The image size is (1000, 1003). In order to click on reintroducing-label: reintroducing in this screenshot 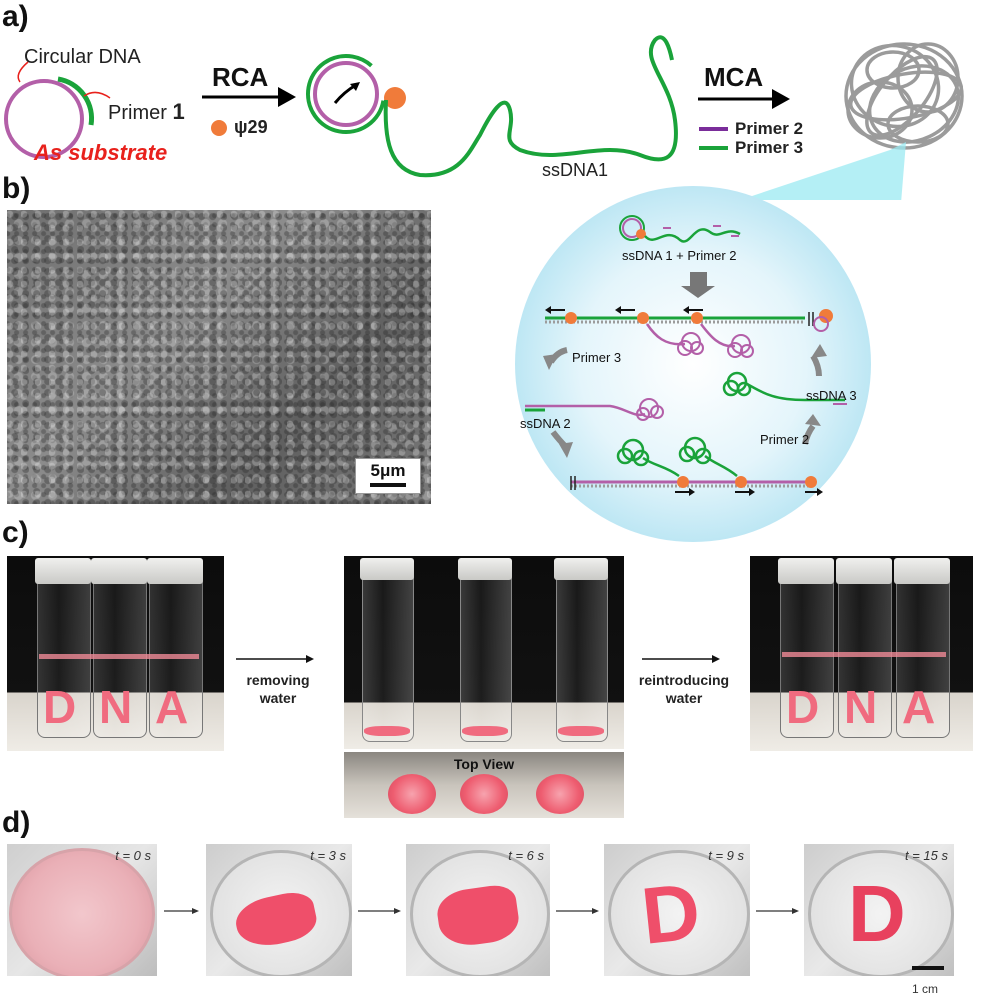, I will do `click(684, 680)`.